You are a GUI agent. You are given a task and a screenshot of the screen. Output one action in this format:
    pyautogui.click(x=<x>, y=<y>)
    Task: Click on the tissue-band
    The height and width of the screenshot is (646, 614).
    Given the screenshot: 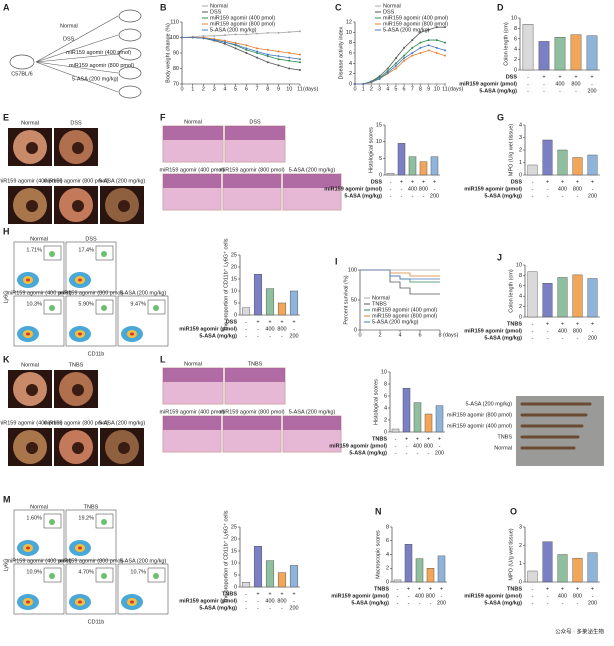 What is the action you would take?
    pyautogui.click(x=312, y=181)
    